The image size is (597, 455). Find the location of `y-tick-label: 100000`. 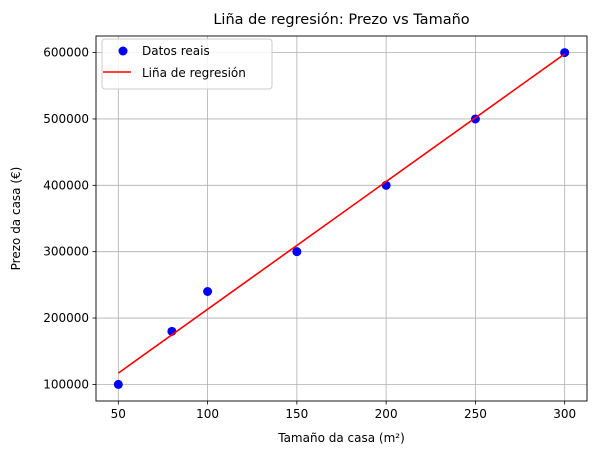

y-tick-label: 100000 is located at coordinates (66, 384).